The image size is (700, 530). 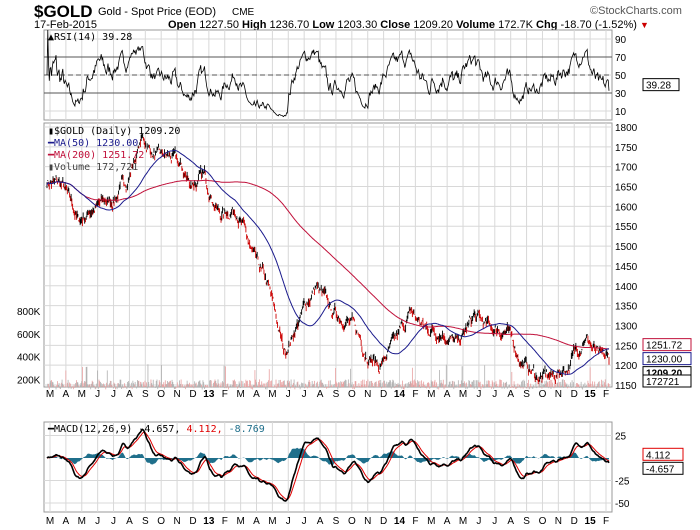 I want to click on rsi-tick-label: 30, so click(x=621, y=94).